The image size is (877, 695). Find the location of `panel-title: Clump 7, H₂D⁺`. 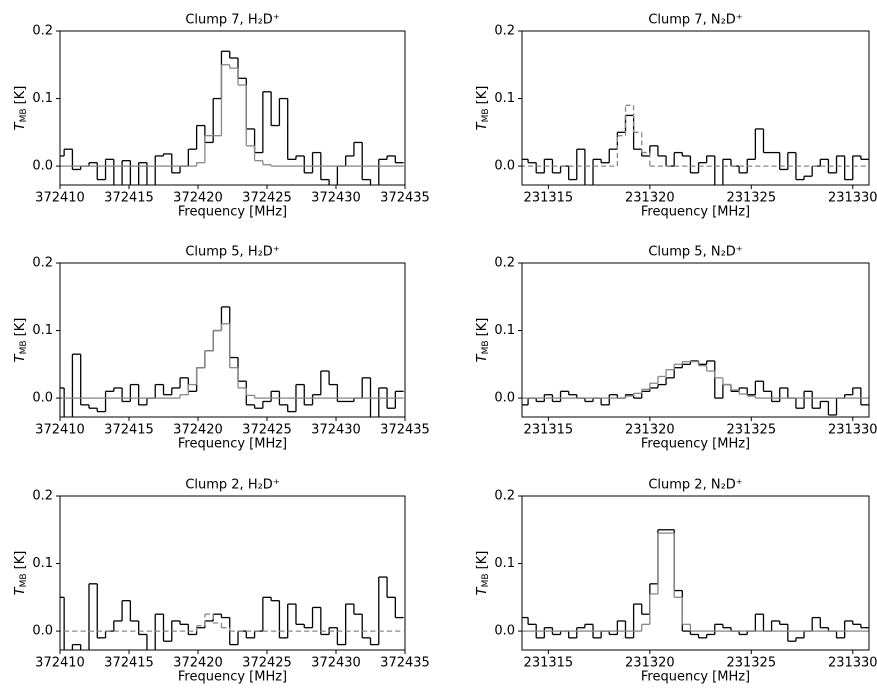

panel-title: Clump 7, H₂D⁺ is located at coordinates (232, 20).